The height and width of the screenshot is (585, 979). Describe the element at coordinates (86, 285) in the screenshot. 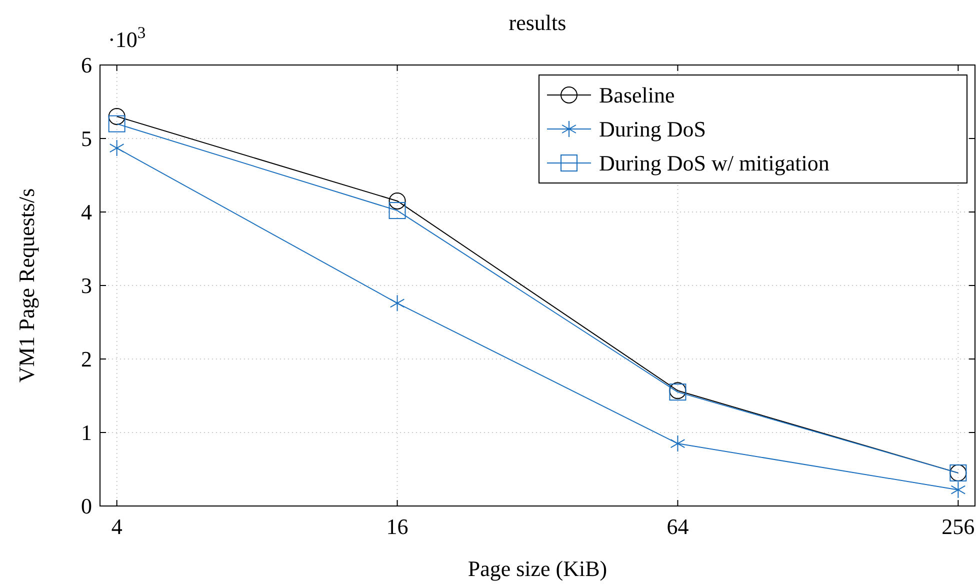

I see `y-tick-label: 3` at that location.